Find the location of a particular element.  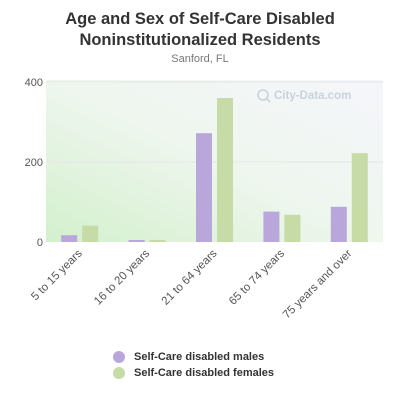

x-tick-label: 75 years and over is located at coordinates (318, 285).